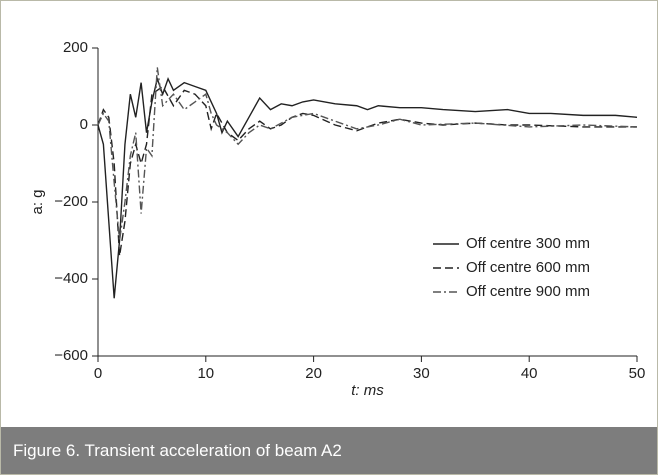  What do you see at coordinates (421, 373) in the screenshot?
I see `x-tick-label: 30` at bounding box center [421, 373].